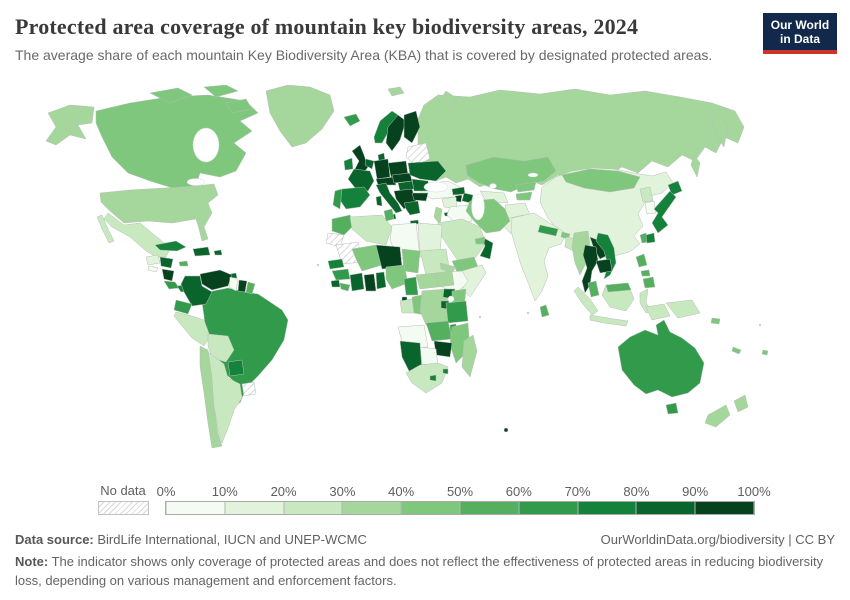 This screenshot has width=850, height=600. Describe the element at coordinates (433, 378) in the screenshot. I see `country-lesotho` at that location.